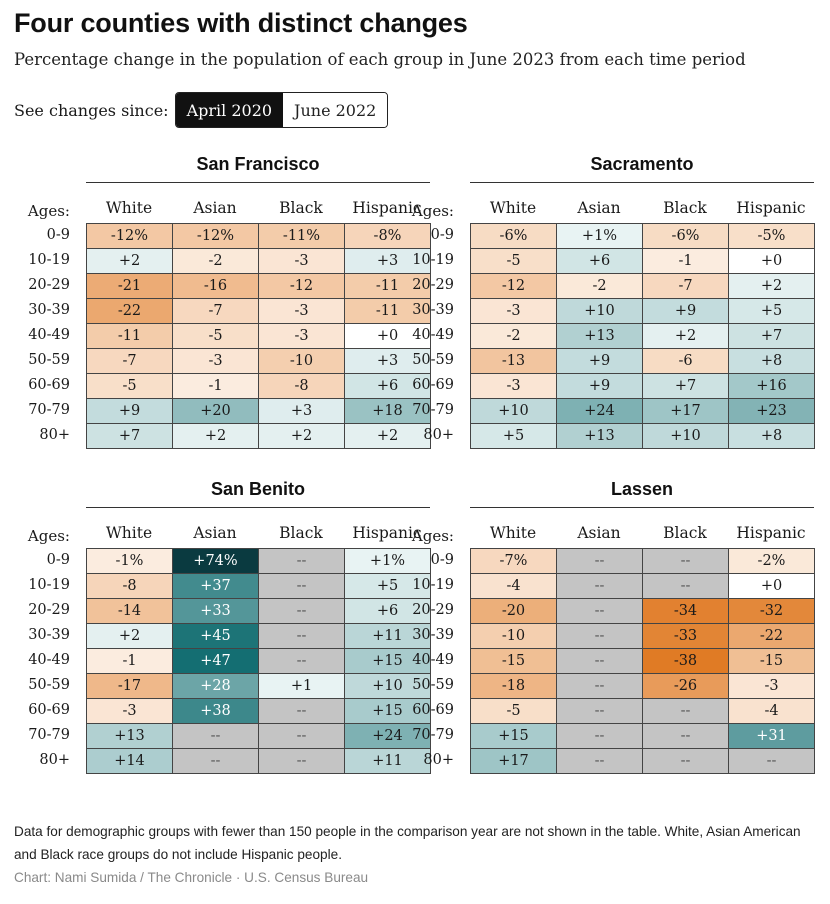 The image size is (830, 904). Describe the element at coordinates (229, 110) in the screenshot. I see `toggle-april-2020-button: April 2020` at that location.